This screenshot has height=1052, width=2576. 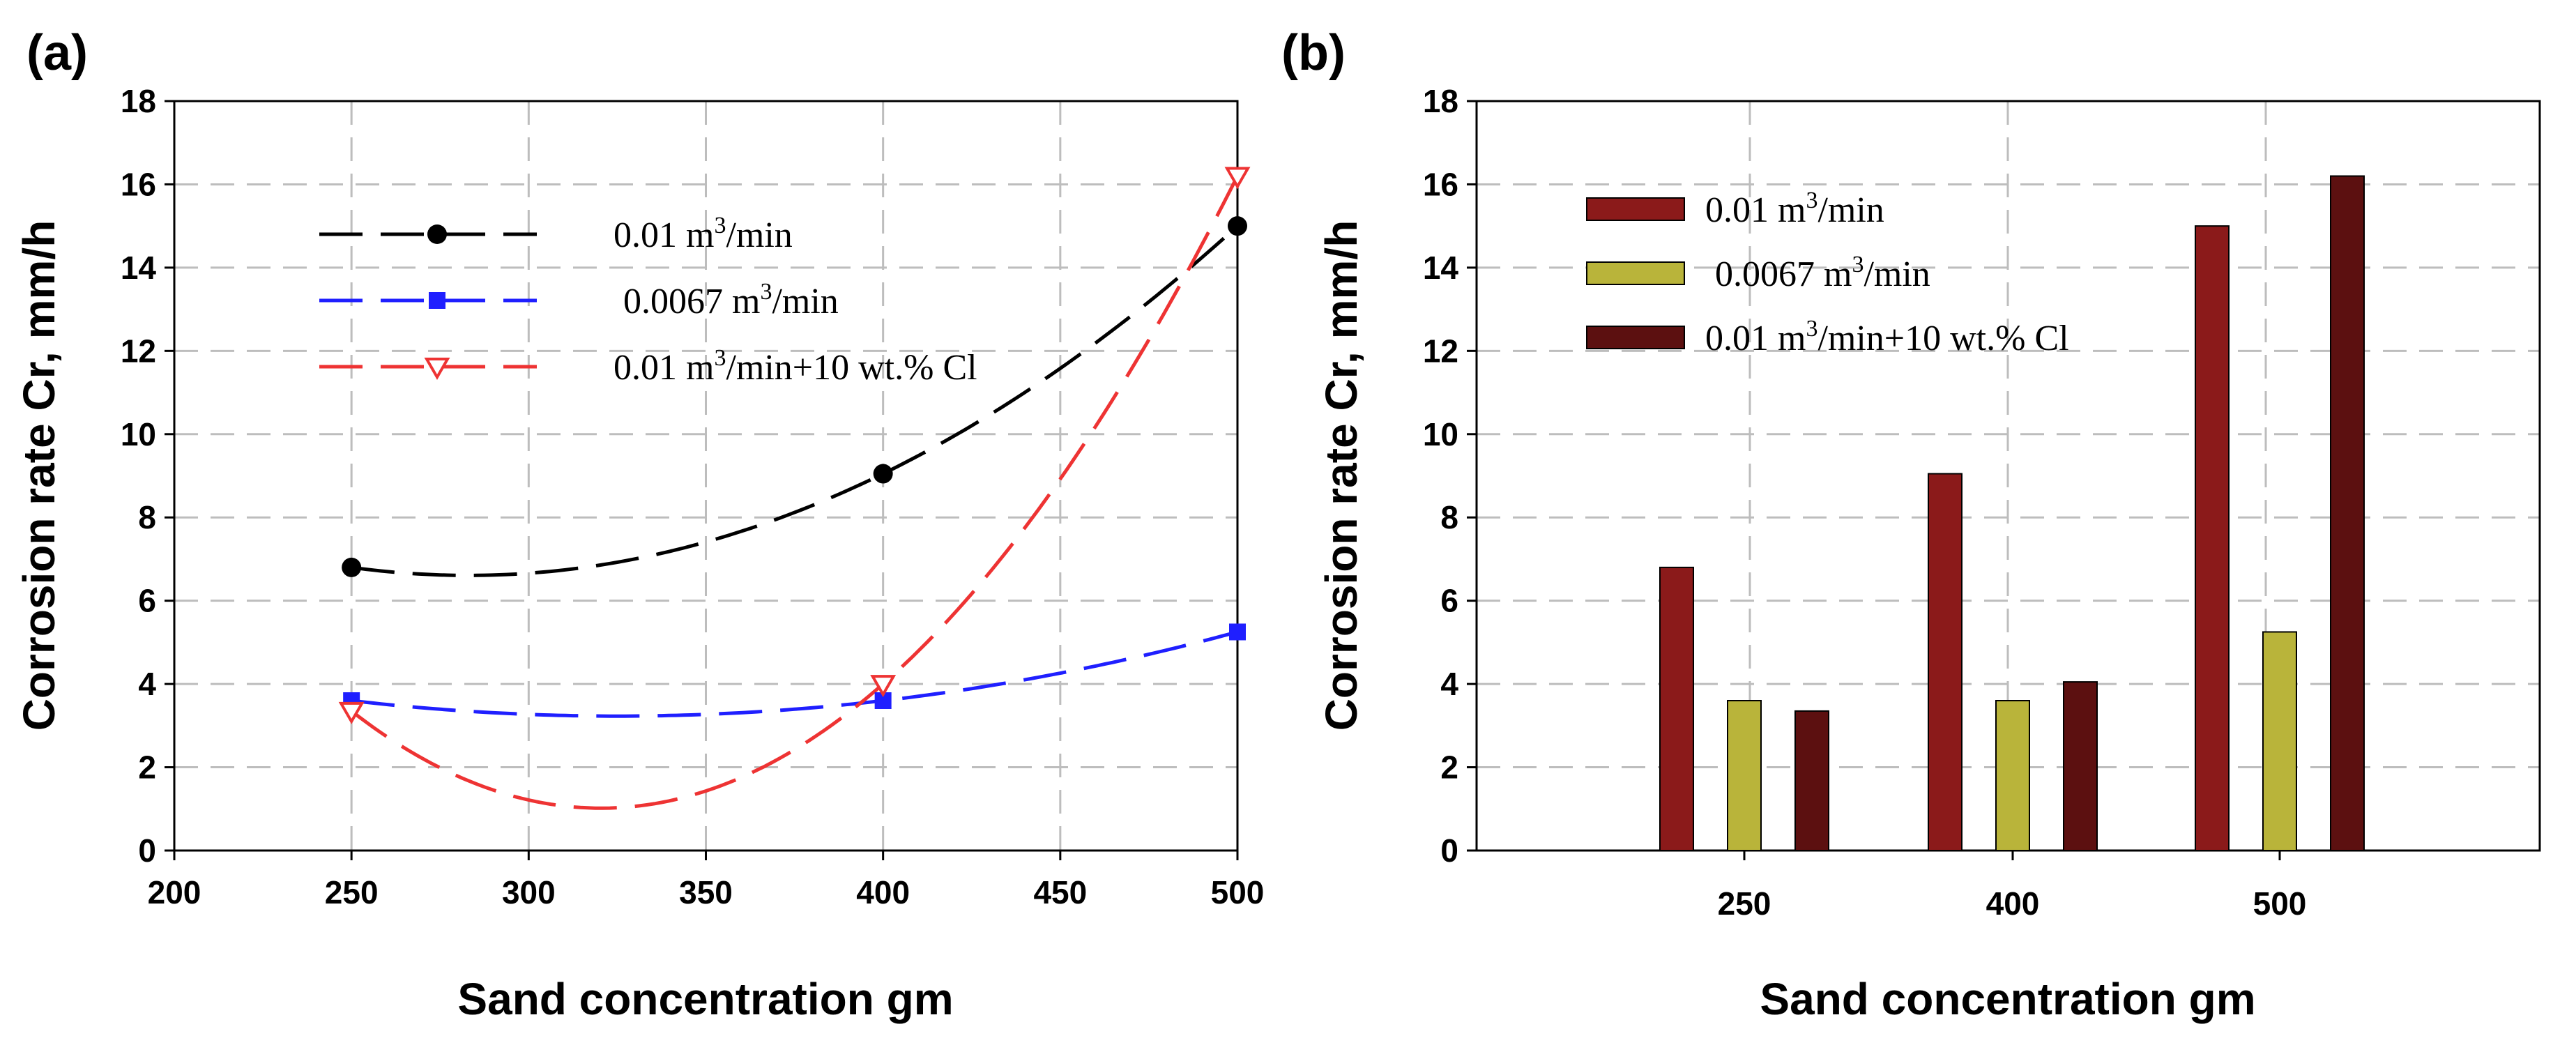 What do you see at coordinates (147, 850) in the screenshot?
I see `panel-a-y-tick-label: 0` at bounding box center [147, 850].